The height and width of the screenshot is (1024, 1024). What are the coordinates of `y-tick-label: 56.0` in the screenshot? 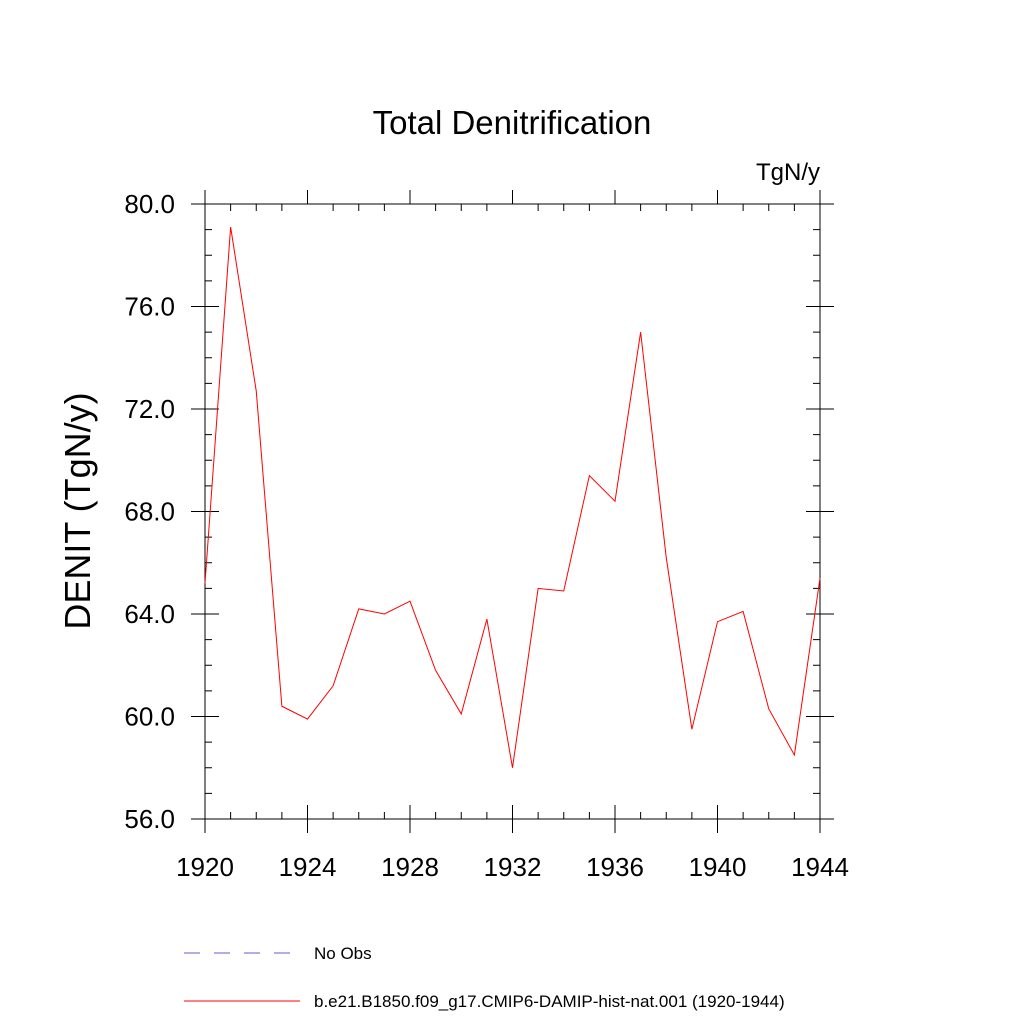 It's located at (149, 819).